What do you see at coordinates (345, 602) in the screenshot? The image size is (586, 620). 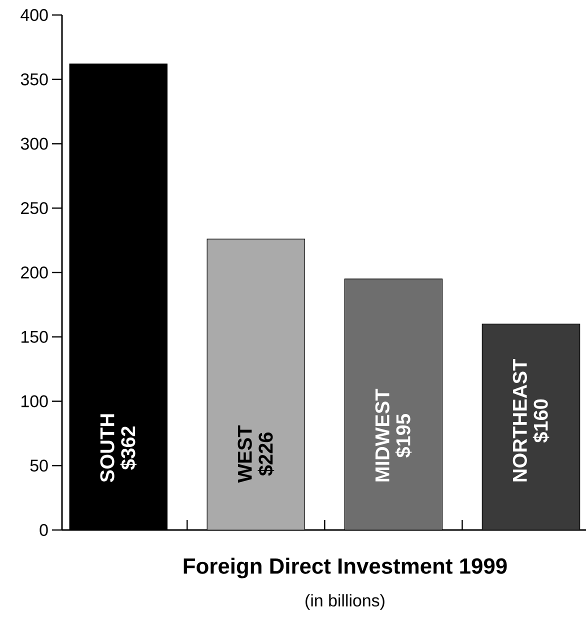 I see `text: (in billions)` at bounding box center [345, 602].